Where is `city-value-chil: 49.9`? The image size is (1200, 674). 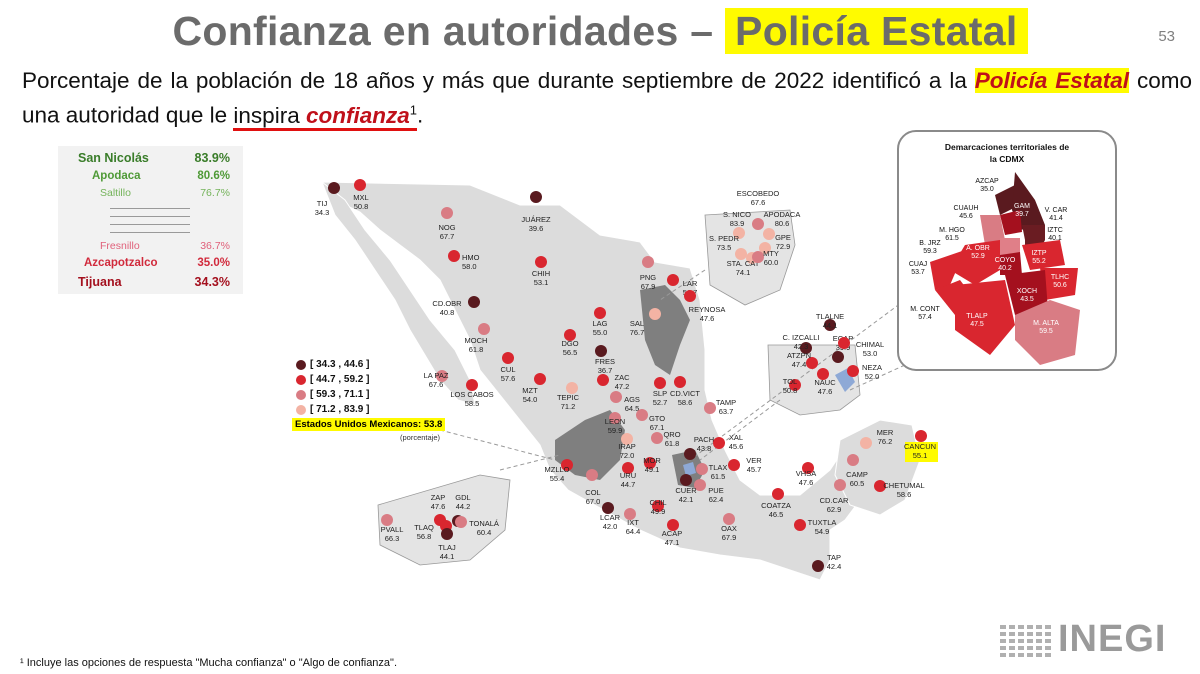 city-value-chil: 49.9 is located at coordinates (658, 511).